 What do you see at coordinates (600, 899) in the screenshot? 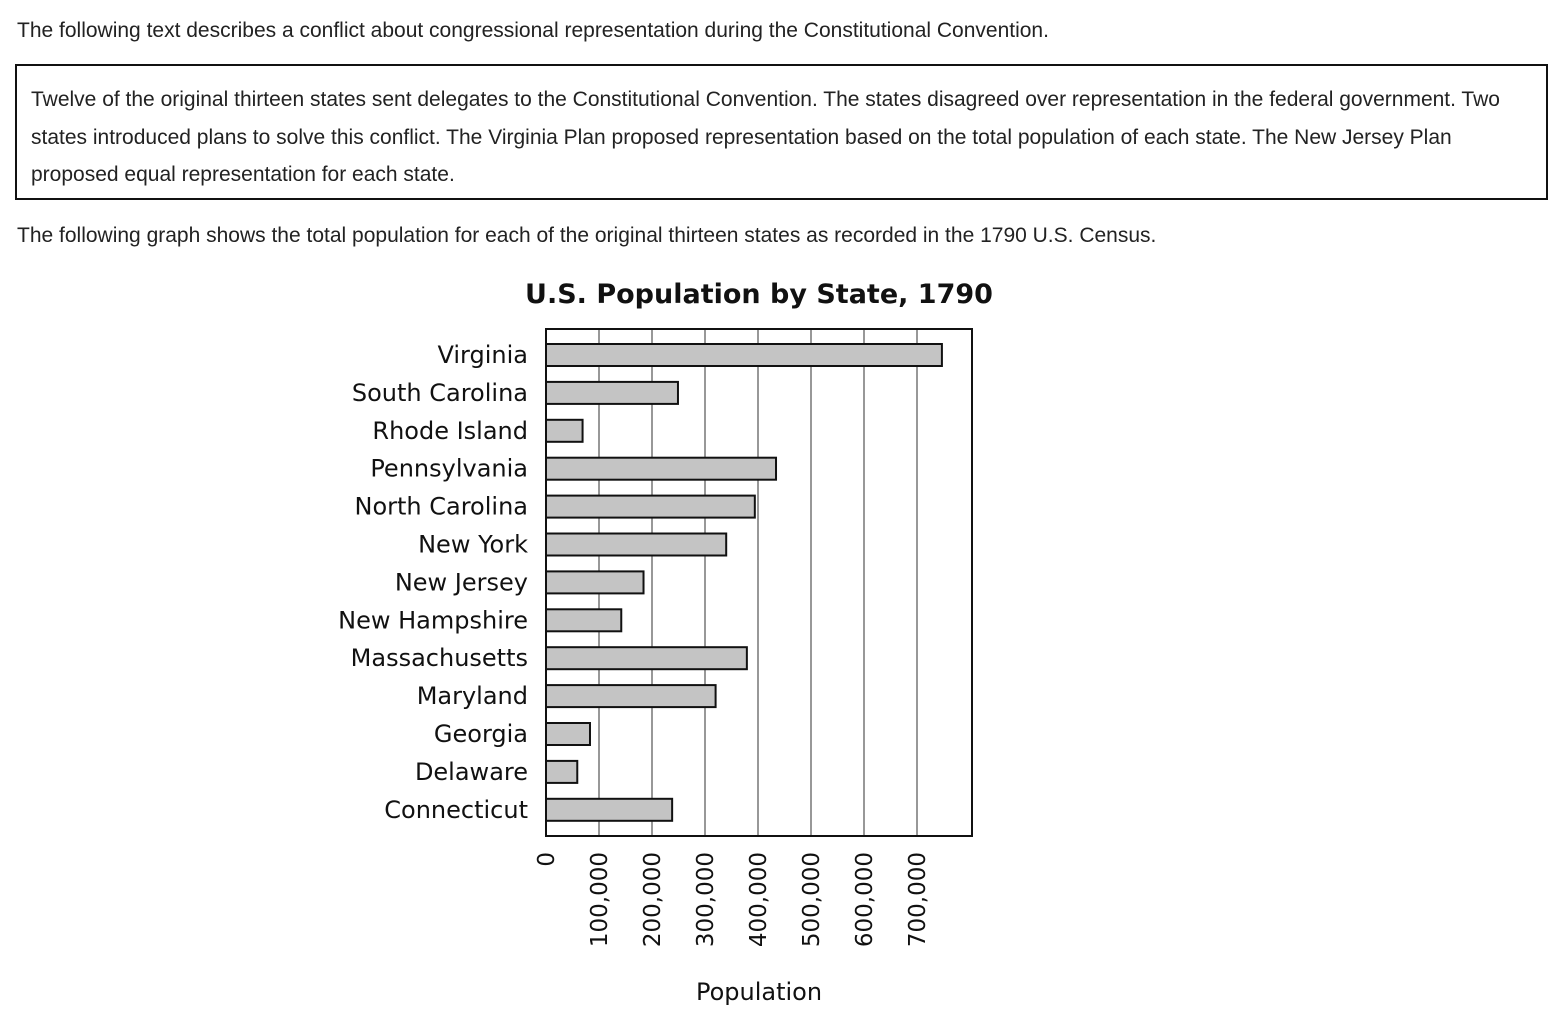
I see `x-tick-label-100000: 100,000` at bounding box center [600, 899].